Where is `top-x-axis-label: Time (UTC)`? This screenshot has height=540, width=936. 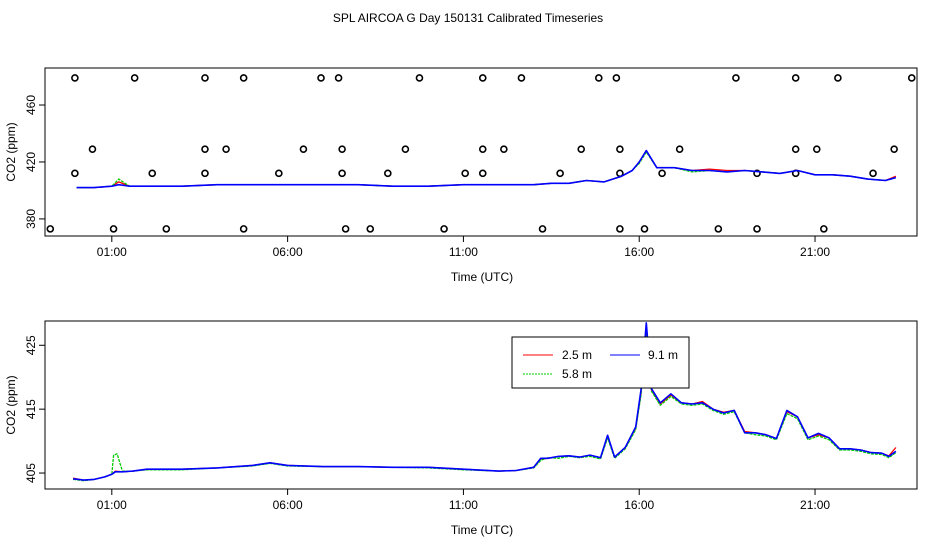 top-x-axis-label: Time (UTC) is located at coordinates (482, 277).